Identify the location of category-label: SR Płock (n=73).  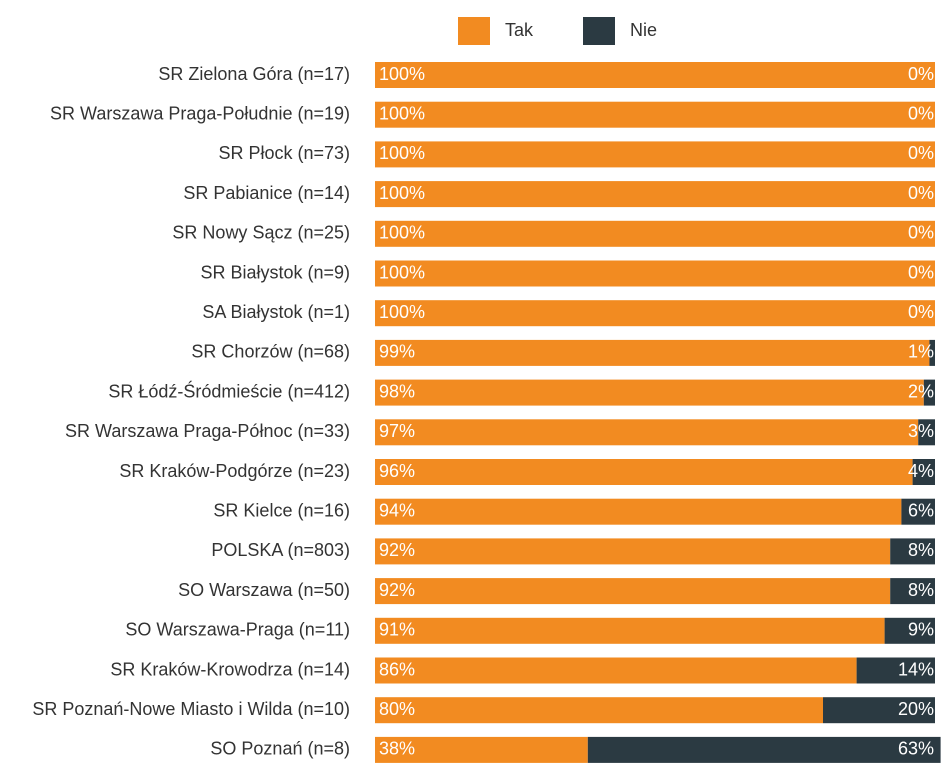
(284, 153).